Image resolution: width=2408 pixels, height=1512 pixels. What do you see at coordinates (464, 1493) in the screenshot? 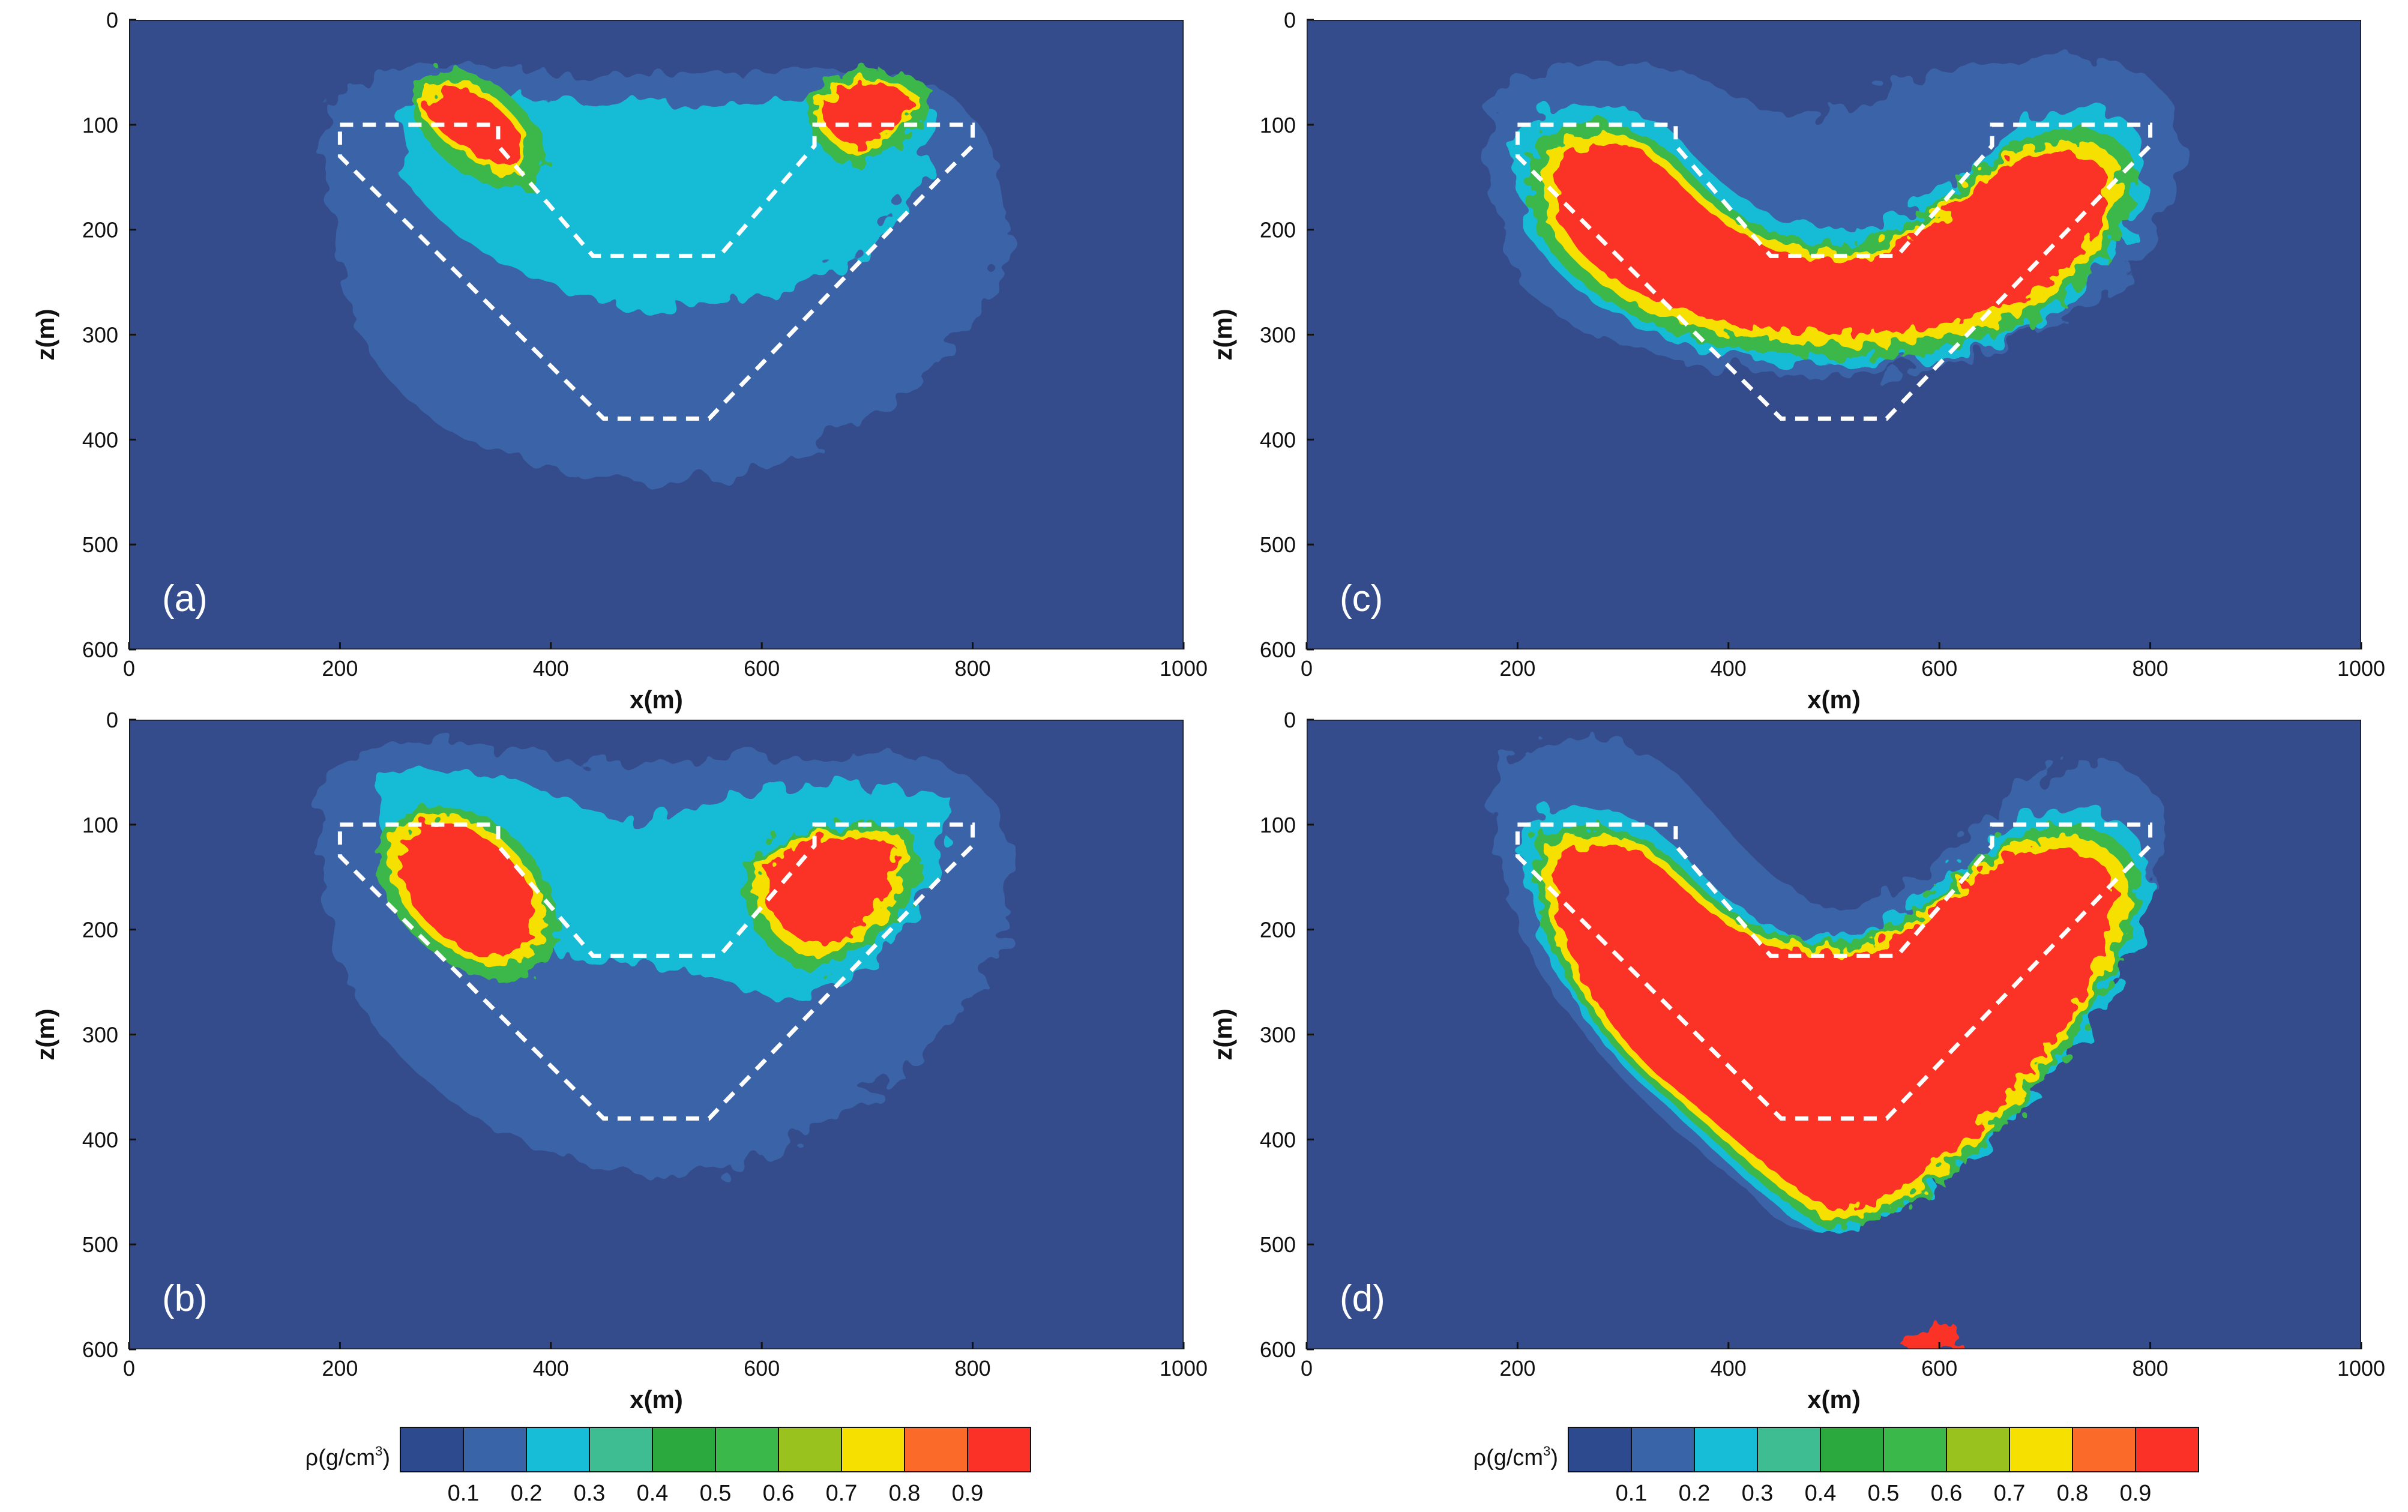
I see `colorbar-left-tick-label: 0.1` at bounding box center [464, 1493].